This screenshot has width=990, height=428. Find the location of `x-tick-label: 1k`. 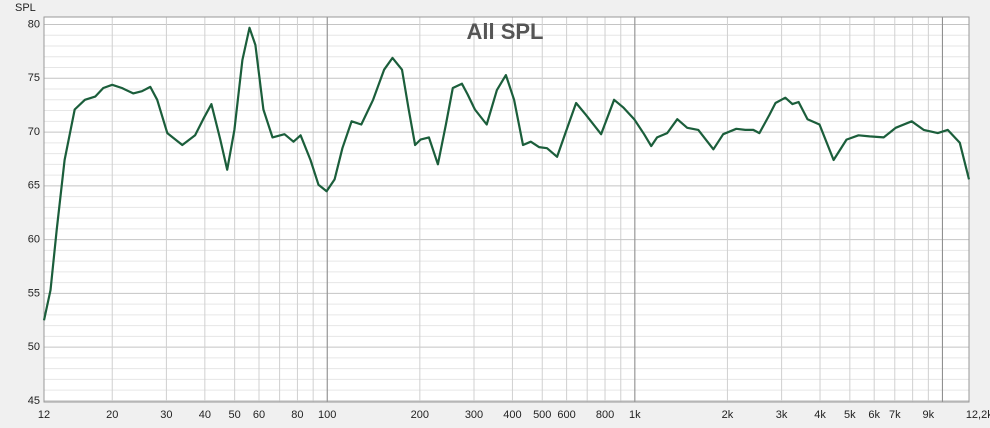

x-tick-label: 1k is located at coordinates (635, 415).